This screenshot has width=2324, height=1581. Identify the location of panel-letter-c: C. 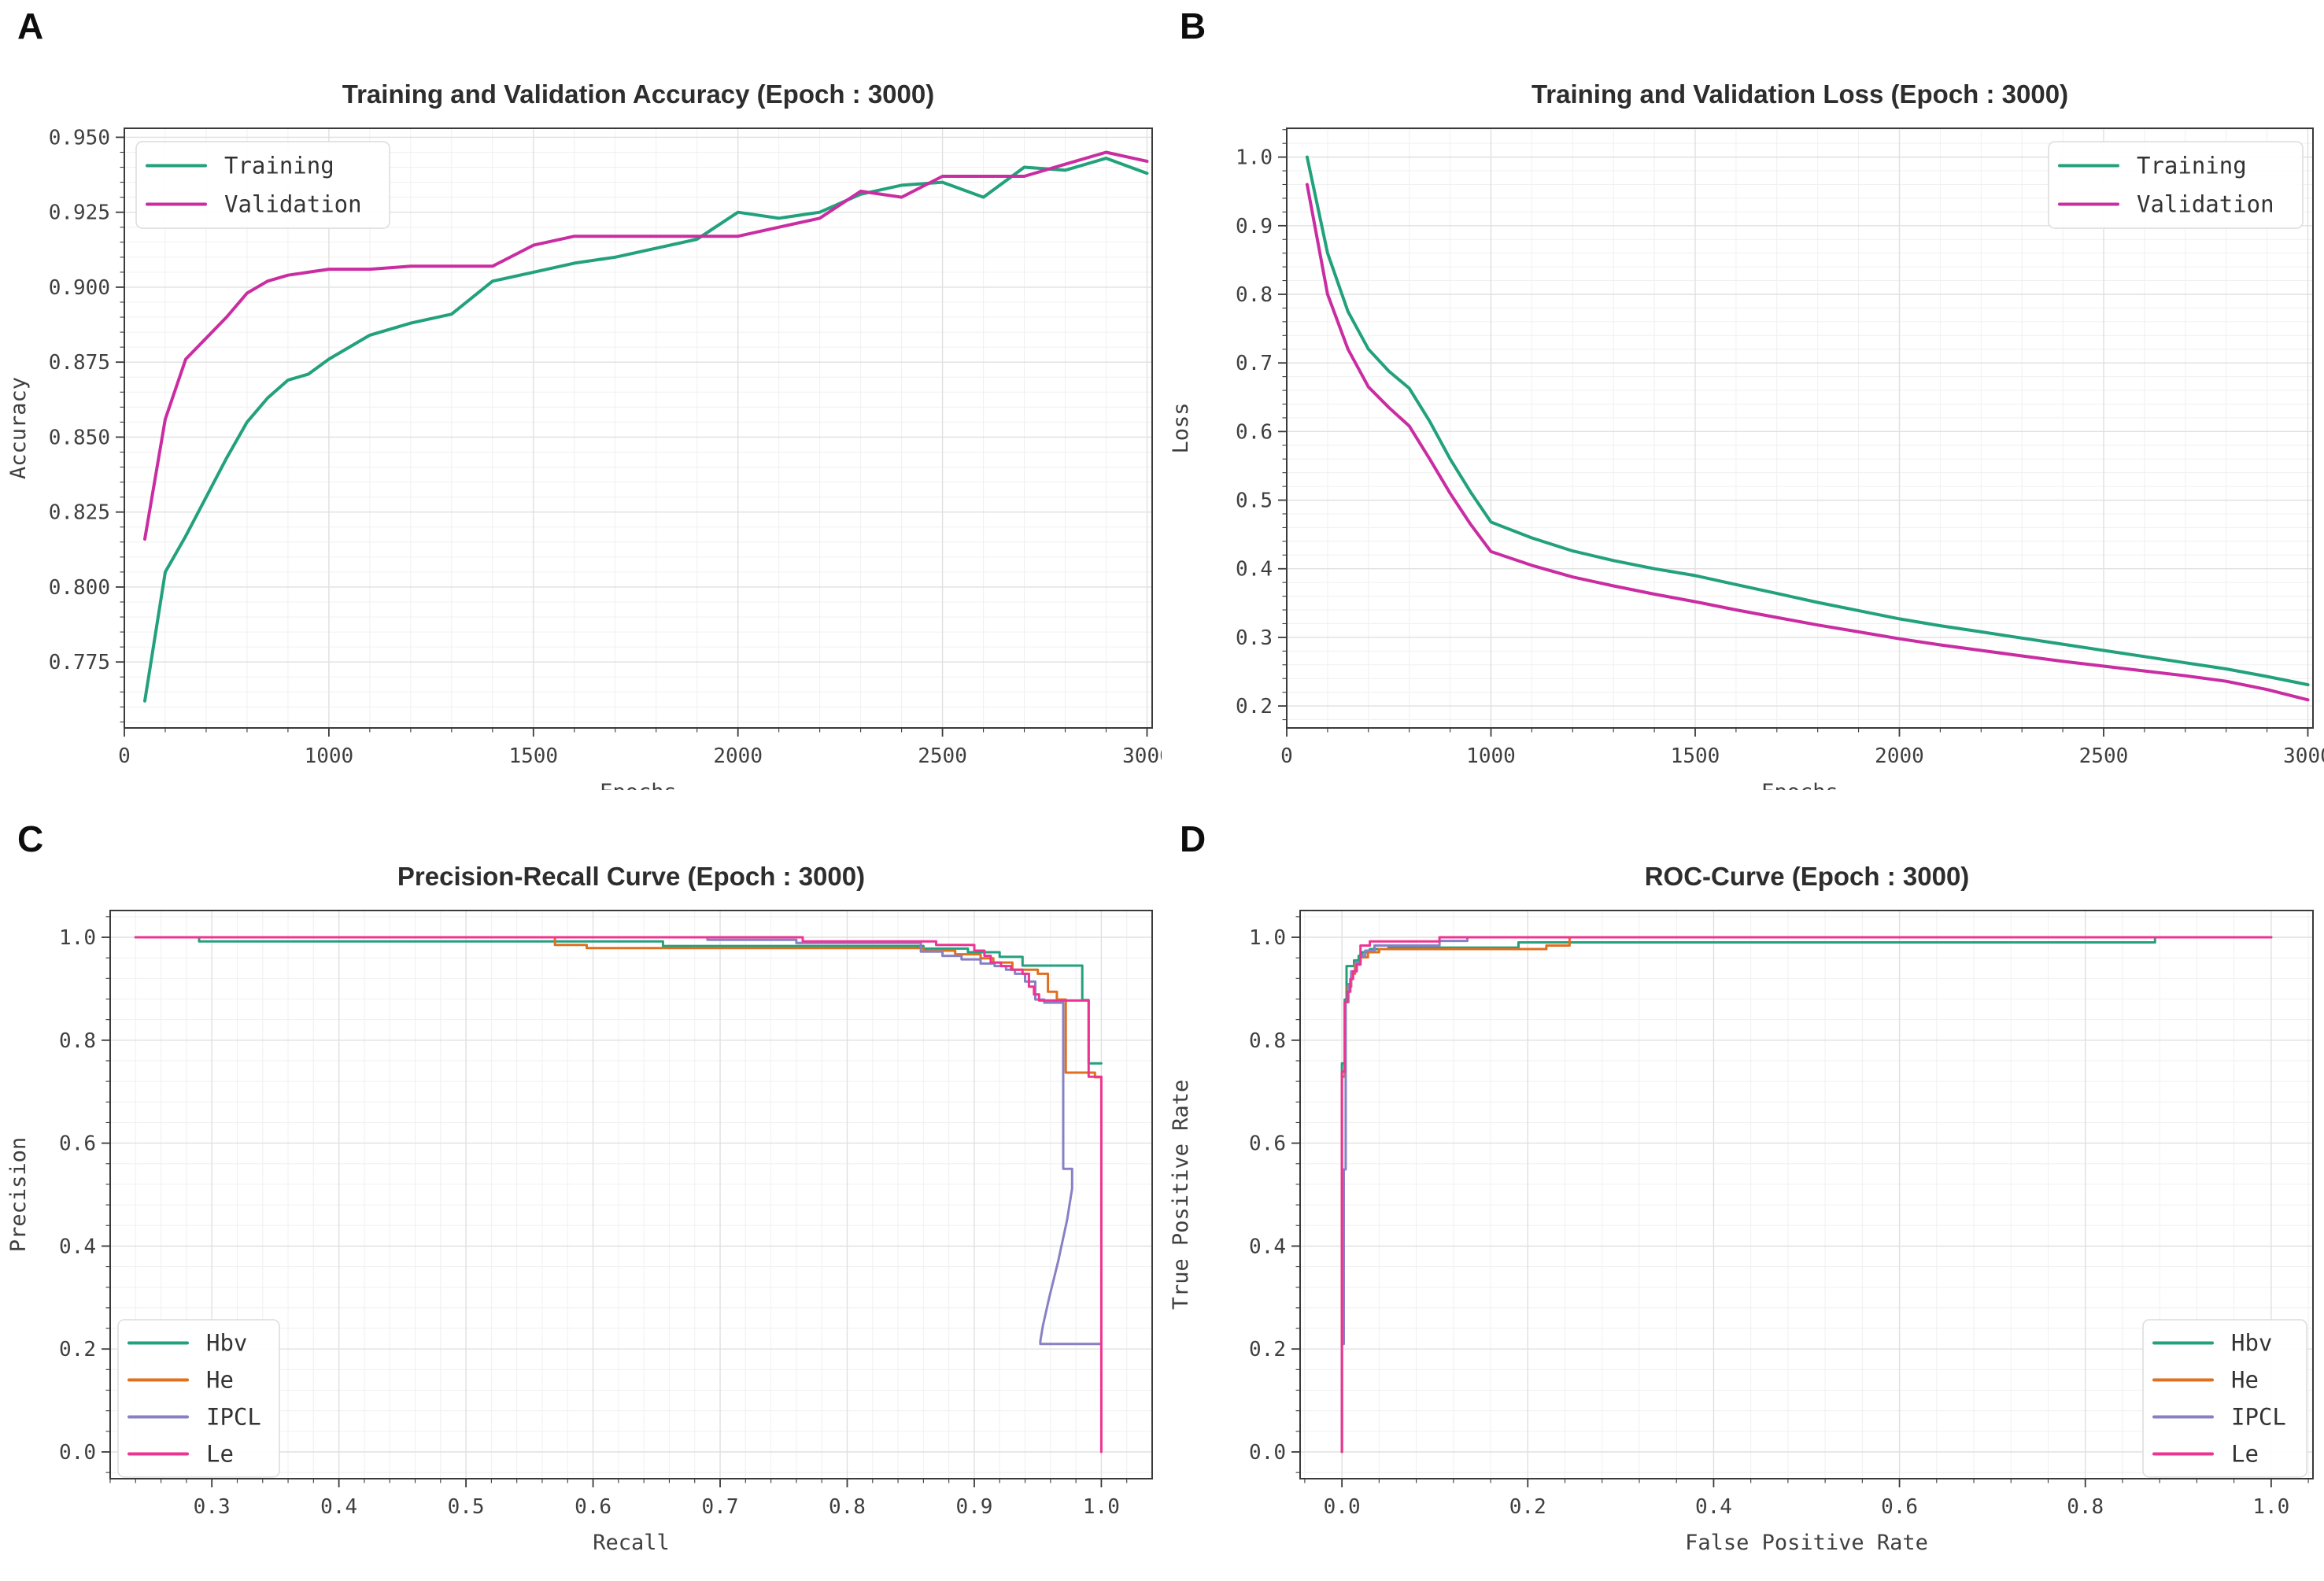
(30, 839).